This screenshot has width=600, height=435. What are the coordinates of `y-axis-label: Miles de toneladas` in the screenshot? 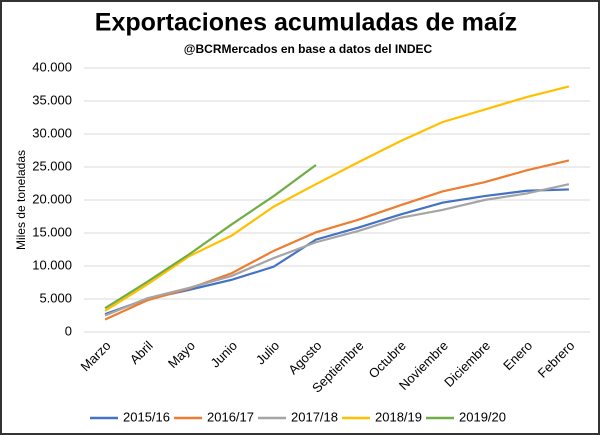 It's located at (21, 200).